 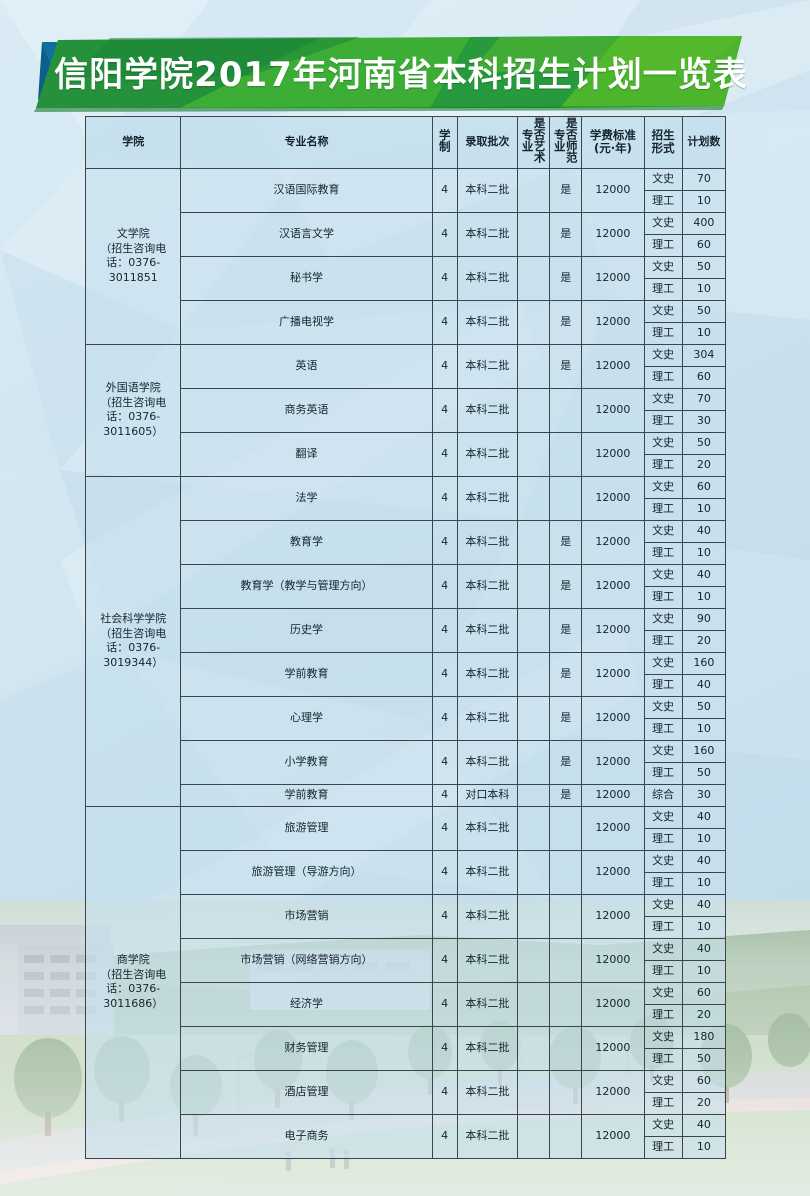 I want to click on major-name-cell: 历史学, so click(x=306, y=630).